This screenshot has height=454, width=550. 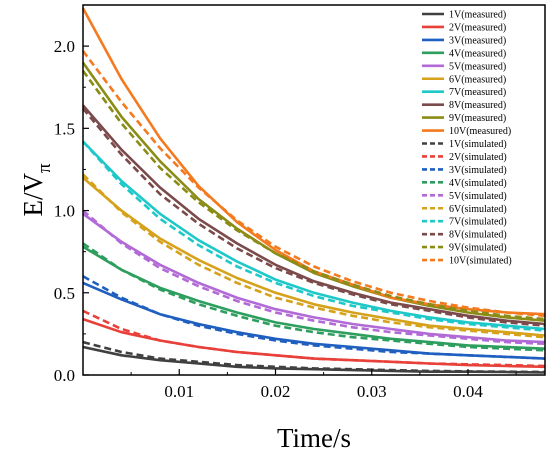 I want to click on x-tick-label: 0.04, so click(x=468, y=391).